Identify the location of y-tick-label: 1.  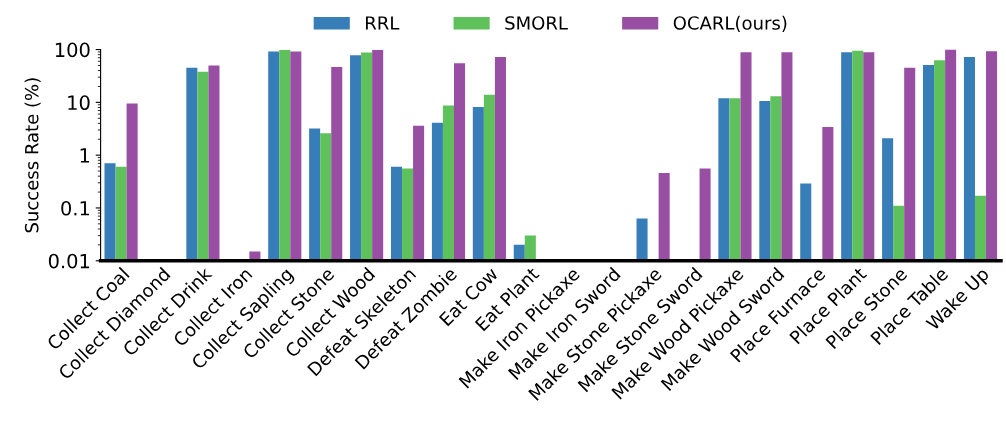
(85, 155).